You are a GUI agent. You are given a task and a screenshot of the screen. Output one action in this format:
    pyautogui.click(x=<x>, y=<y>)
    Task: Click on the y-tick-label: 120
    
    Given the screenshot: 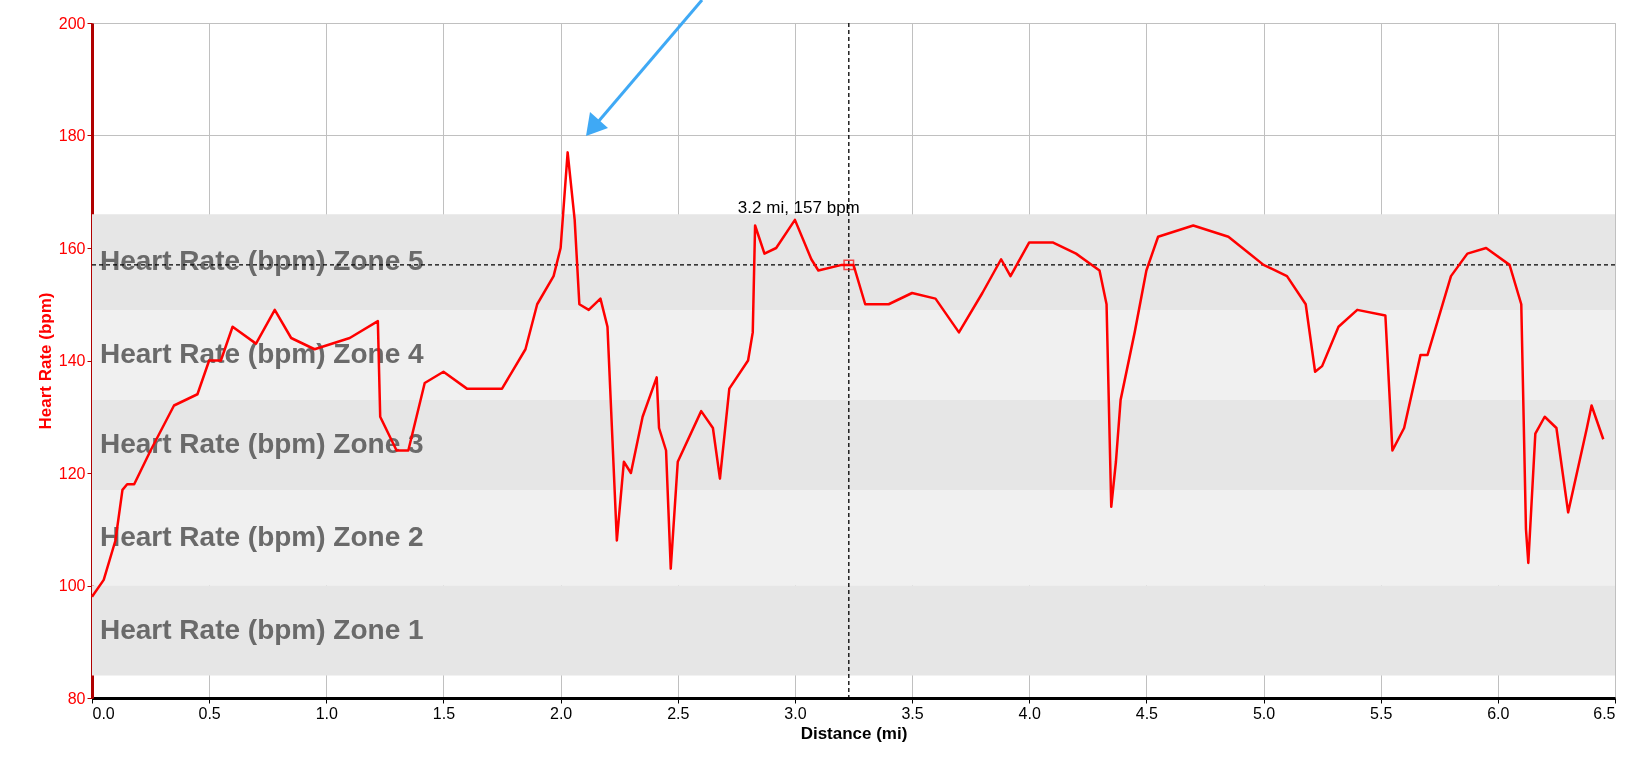 What is the action you would take?
    pyautogui.click(x=72, y=473)
    